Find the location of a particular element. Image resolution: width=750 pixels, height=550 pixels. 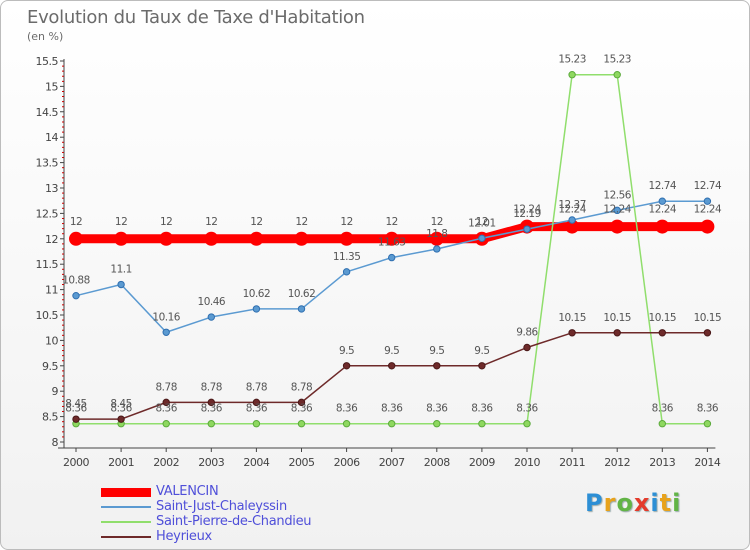

legend-label-heyrieux: Heyrieux is located at coordinates (184, 536).